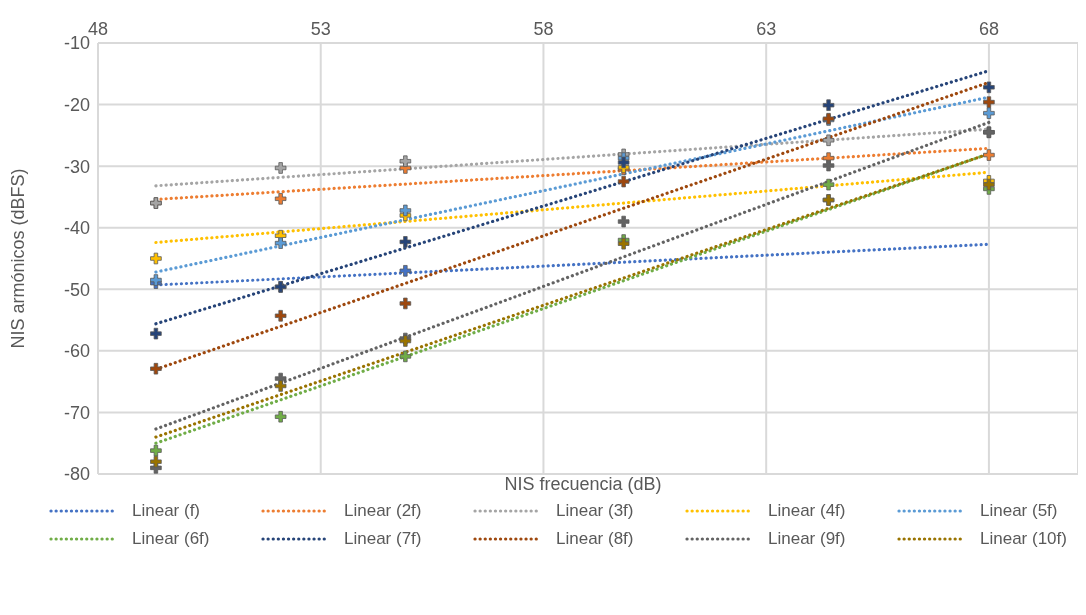  I want to click on legend-label: Linear (4f), so click(807, 511).